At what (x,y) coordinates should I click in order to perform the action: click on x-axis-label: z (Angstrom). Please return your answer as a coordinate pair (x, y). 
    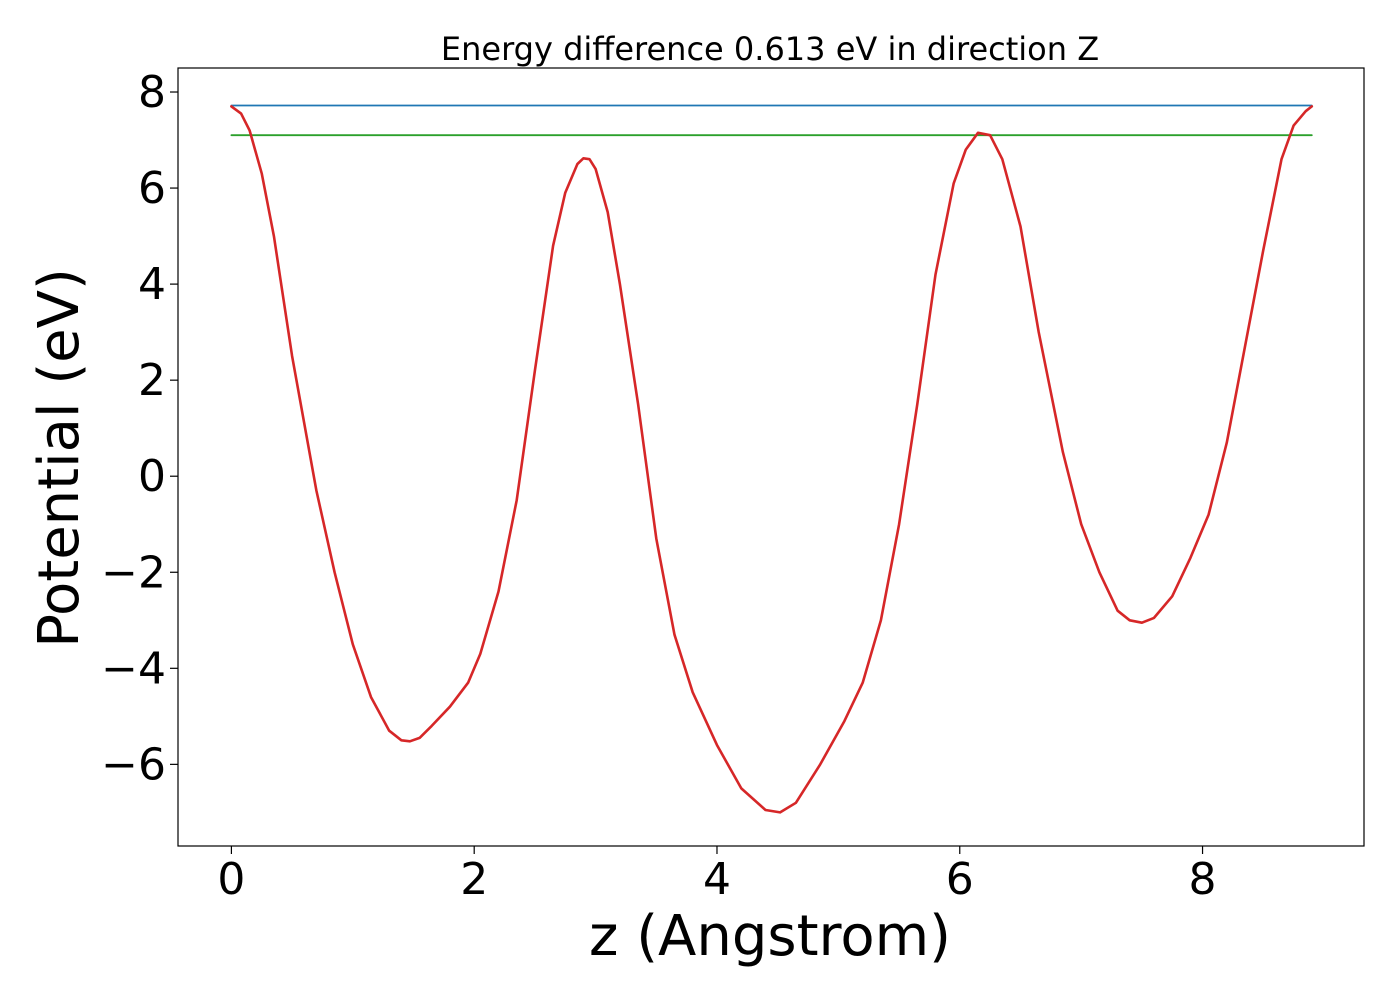
    Looking at the image, I should click on (770, 936).